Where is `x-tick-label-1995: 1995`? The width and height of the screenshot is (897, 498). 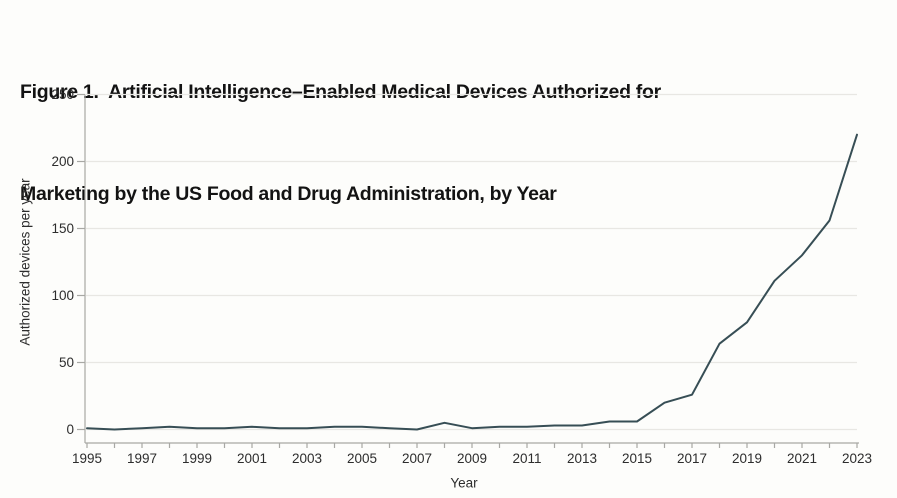 x-tick-label-1995: 1995 is located at coordinates (87, 458).